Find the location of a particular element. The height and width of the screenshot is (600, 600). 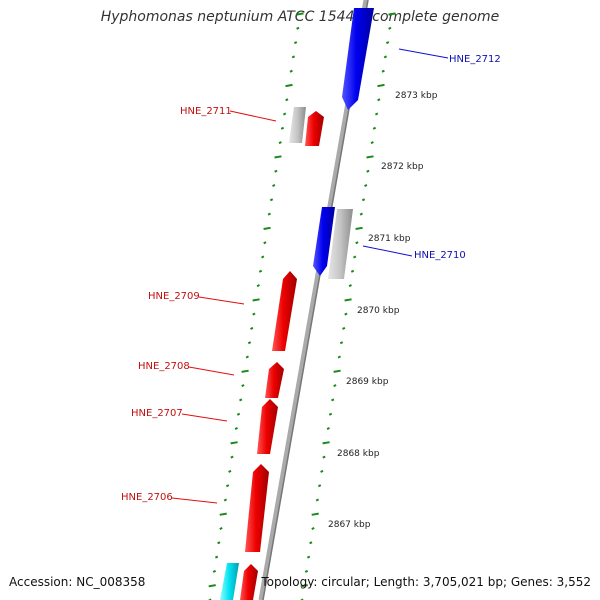

gene-bottom-cyan is located at coordinates (229, 581).